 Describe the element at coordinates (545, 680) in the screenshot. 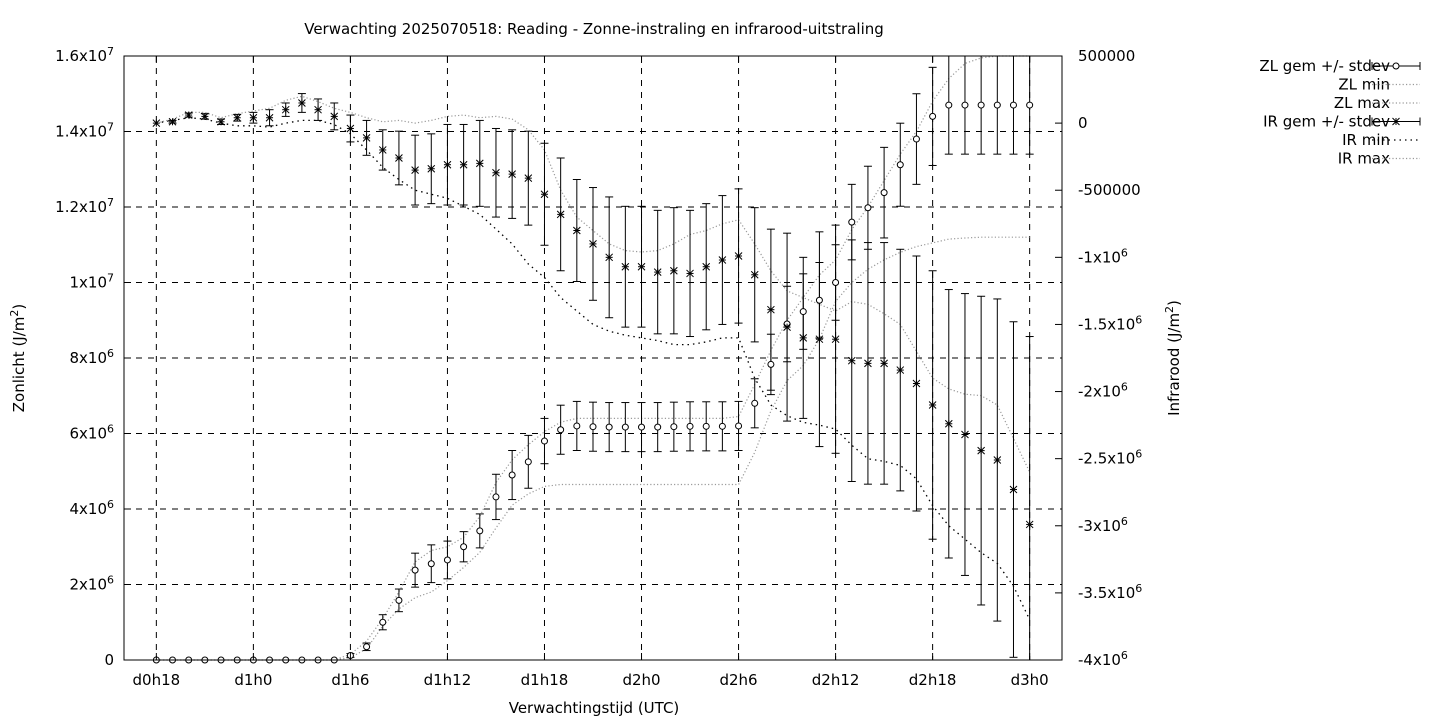

I see `x-tick-label: d1h18` at that location.